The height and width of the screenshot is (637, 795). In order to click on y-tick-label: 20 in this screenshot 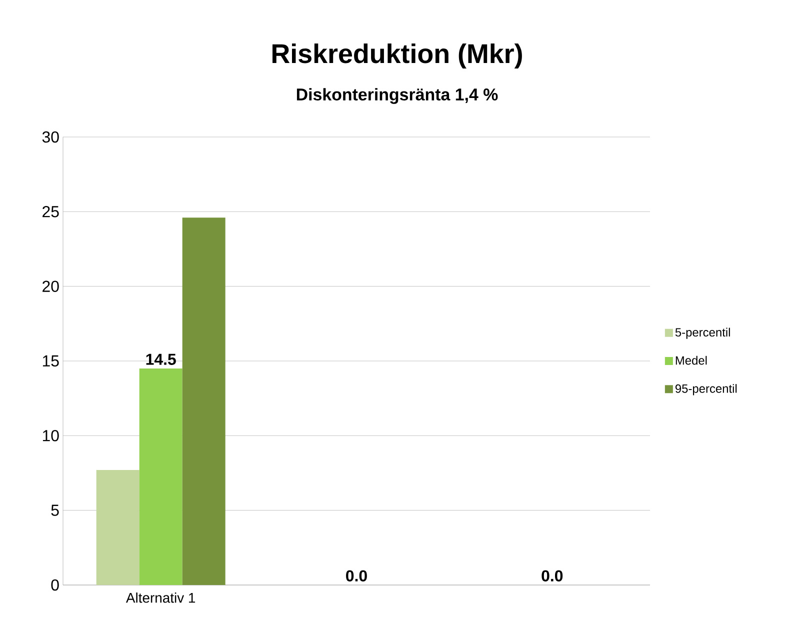, I will do `click(50, 286)`.